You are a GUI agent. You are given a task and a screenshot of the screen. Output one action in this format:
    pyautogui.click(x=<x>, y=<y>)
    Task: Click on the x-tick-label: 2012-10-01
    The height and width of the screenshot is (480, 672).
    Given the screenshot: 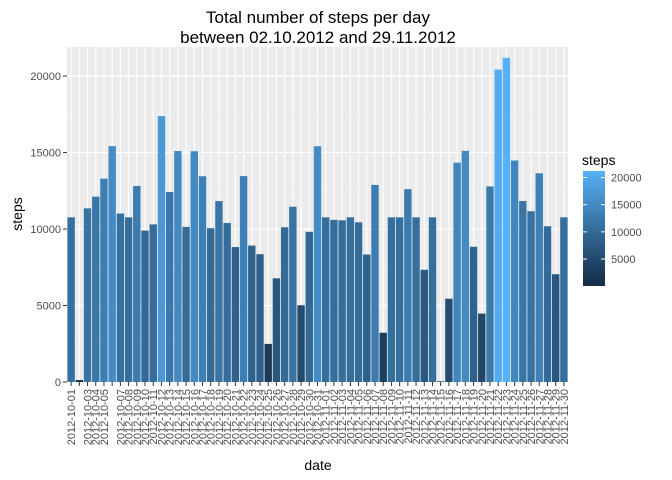 What is the action you would take?
    pyautogui.click(x=72, y=417)
    